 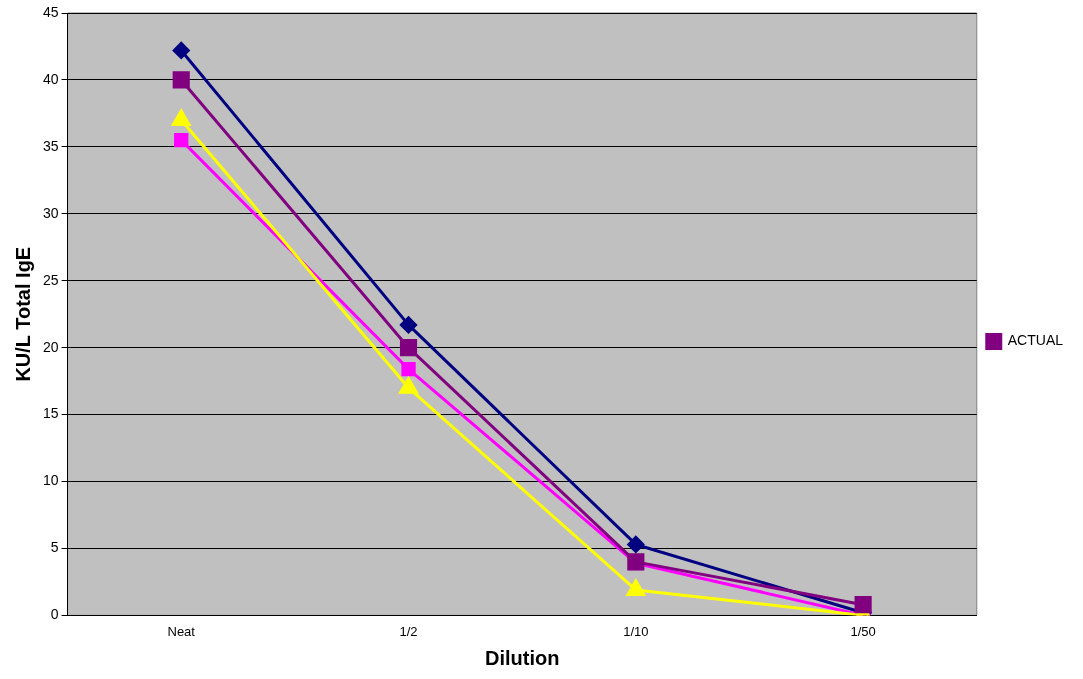 I want to click on x-tick-label: 1/2, so click(x=408, y=631).